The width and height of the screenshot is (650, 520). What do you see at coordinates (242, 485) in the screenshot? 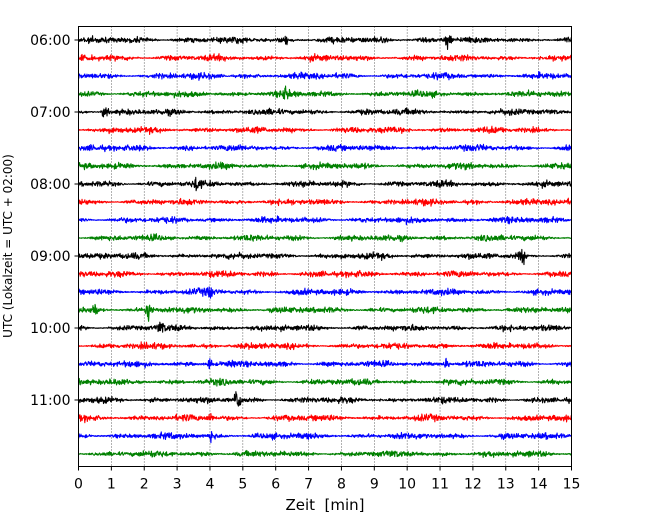
I see `x-tick-label: 5` at bounding box center [242, 485].